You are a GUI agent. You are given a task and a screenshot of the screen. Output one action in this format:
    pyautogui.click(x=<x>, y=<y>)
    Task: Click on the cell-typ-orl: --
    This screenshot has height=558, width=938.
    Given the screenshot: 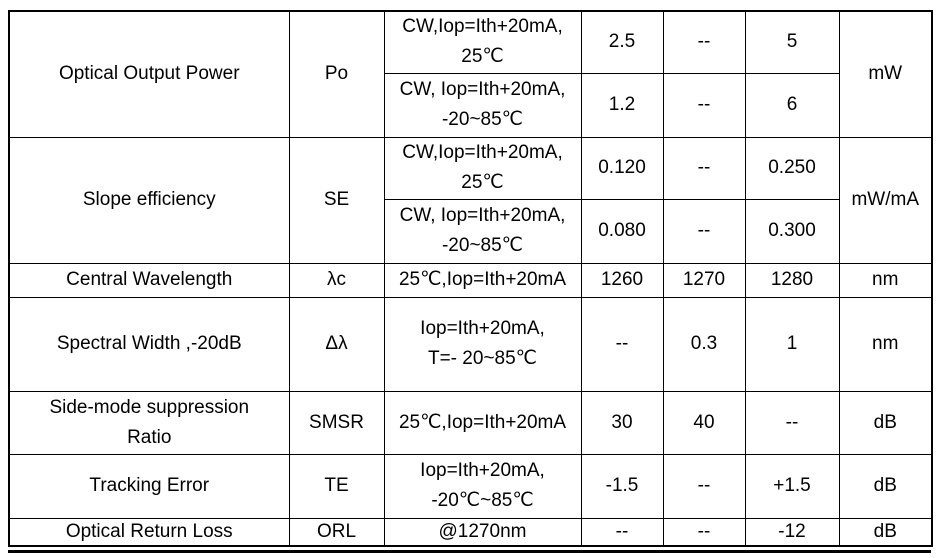 What is the action you would take?
    pyautogui.click(x=704, y=532)
    